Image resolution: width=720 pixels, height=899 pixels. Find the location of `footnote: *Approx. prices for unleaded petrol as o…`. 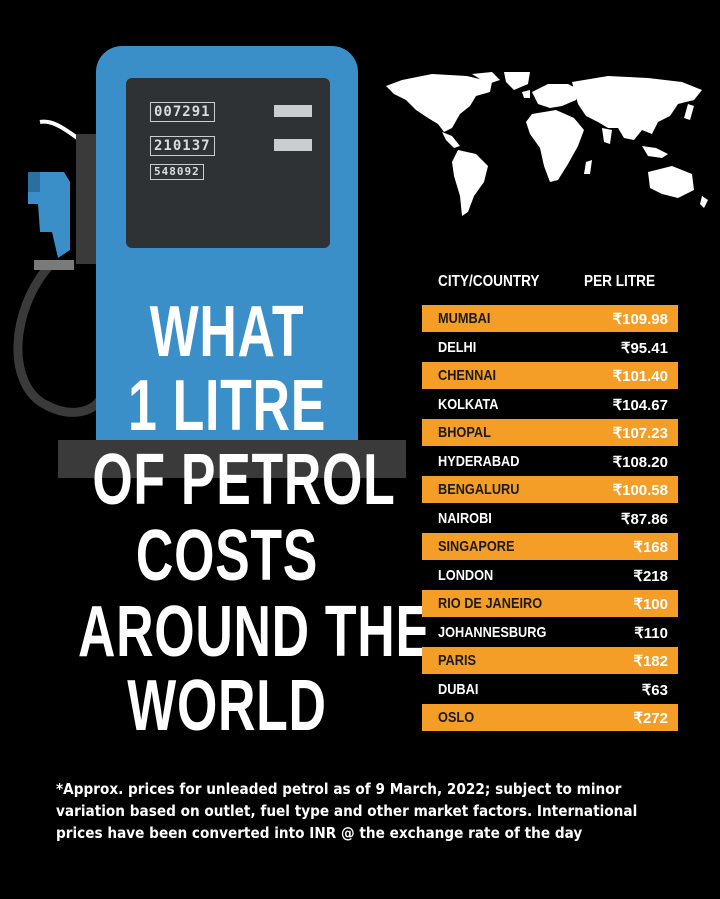

footnote: *Approx. prices for unleaded petrol as o… is located at coordinates (347, 811).